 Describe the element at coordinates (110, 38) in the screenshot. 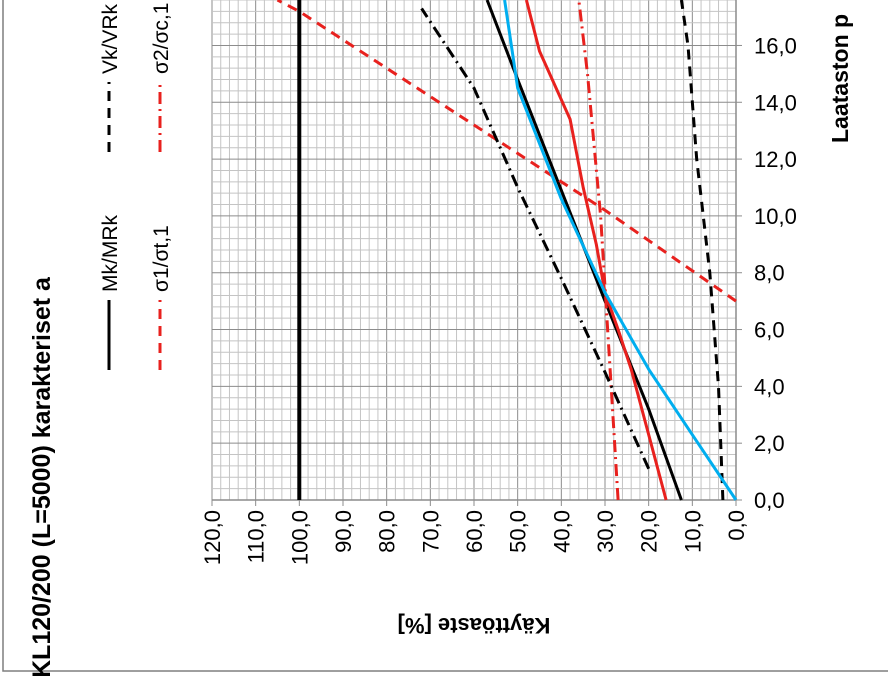

I see `legend-label: Vk/VRk` at that location.